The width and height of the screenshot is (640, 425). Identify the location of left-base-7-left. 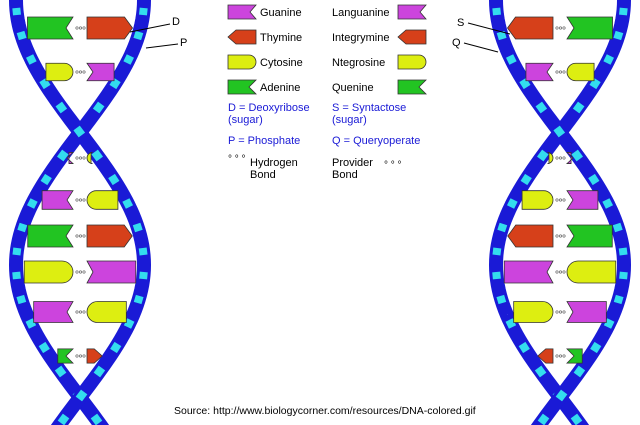
(53, 312).